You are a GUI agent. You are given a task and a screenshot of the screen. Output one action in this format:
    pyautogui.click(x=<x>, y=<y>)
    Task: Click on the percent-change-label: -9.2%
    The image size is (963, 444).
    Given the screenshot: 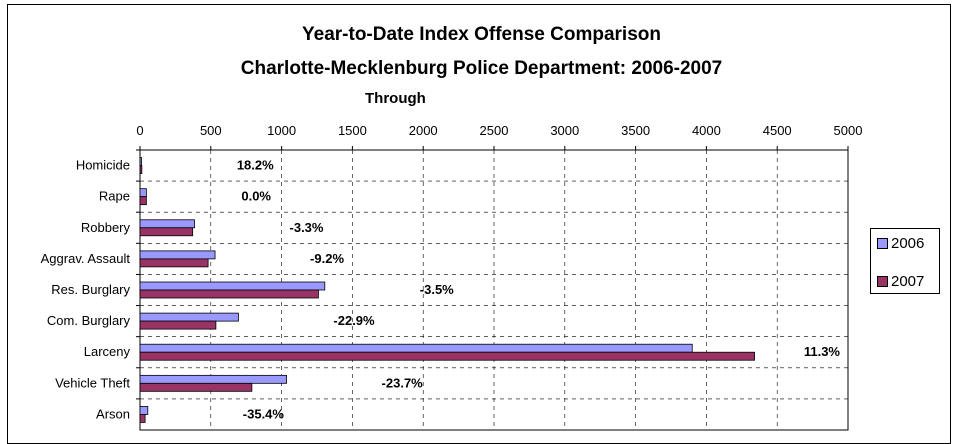 What is the action you would take?
    pyautogui.click(x=327, y=258)
    